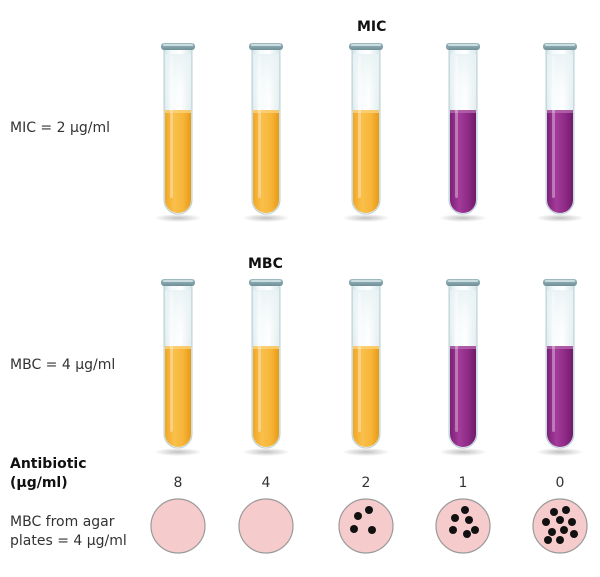  Describe the element at coordinates (39, 483) in the screenshot. I see `antibiotic-title-line2: (µg/ml)` at that location.